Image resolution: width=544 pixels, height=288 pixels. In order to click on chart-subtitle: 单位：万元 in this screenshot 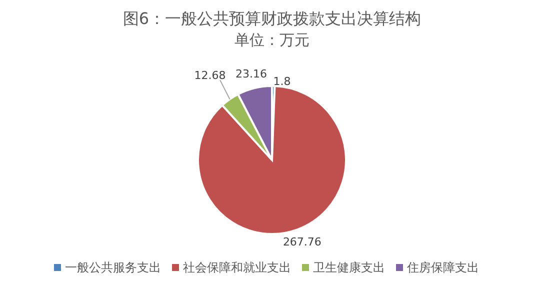, I will do `click(272, 40)`.